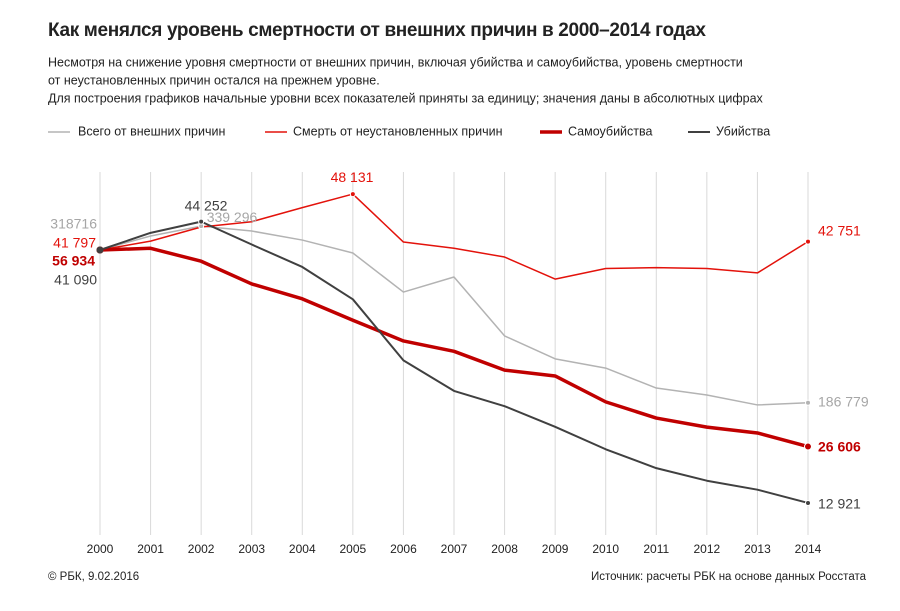 This screenshot has height=611, width=900. Describe the element at coordinates (73, 261) in the screenshot. I see `data-label: 56 934` at that location.